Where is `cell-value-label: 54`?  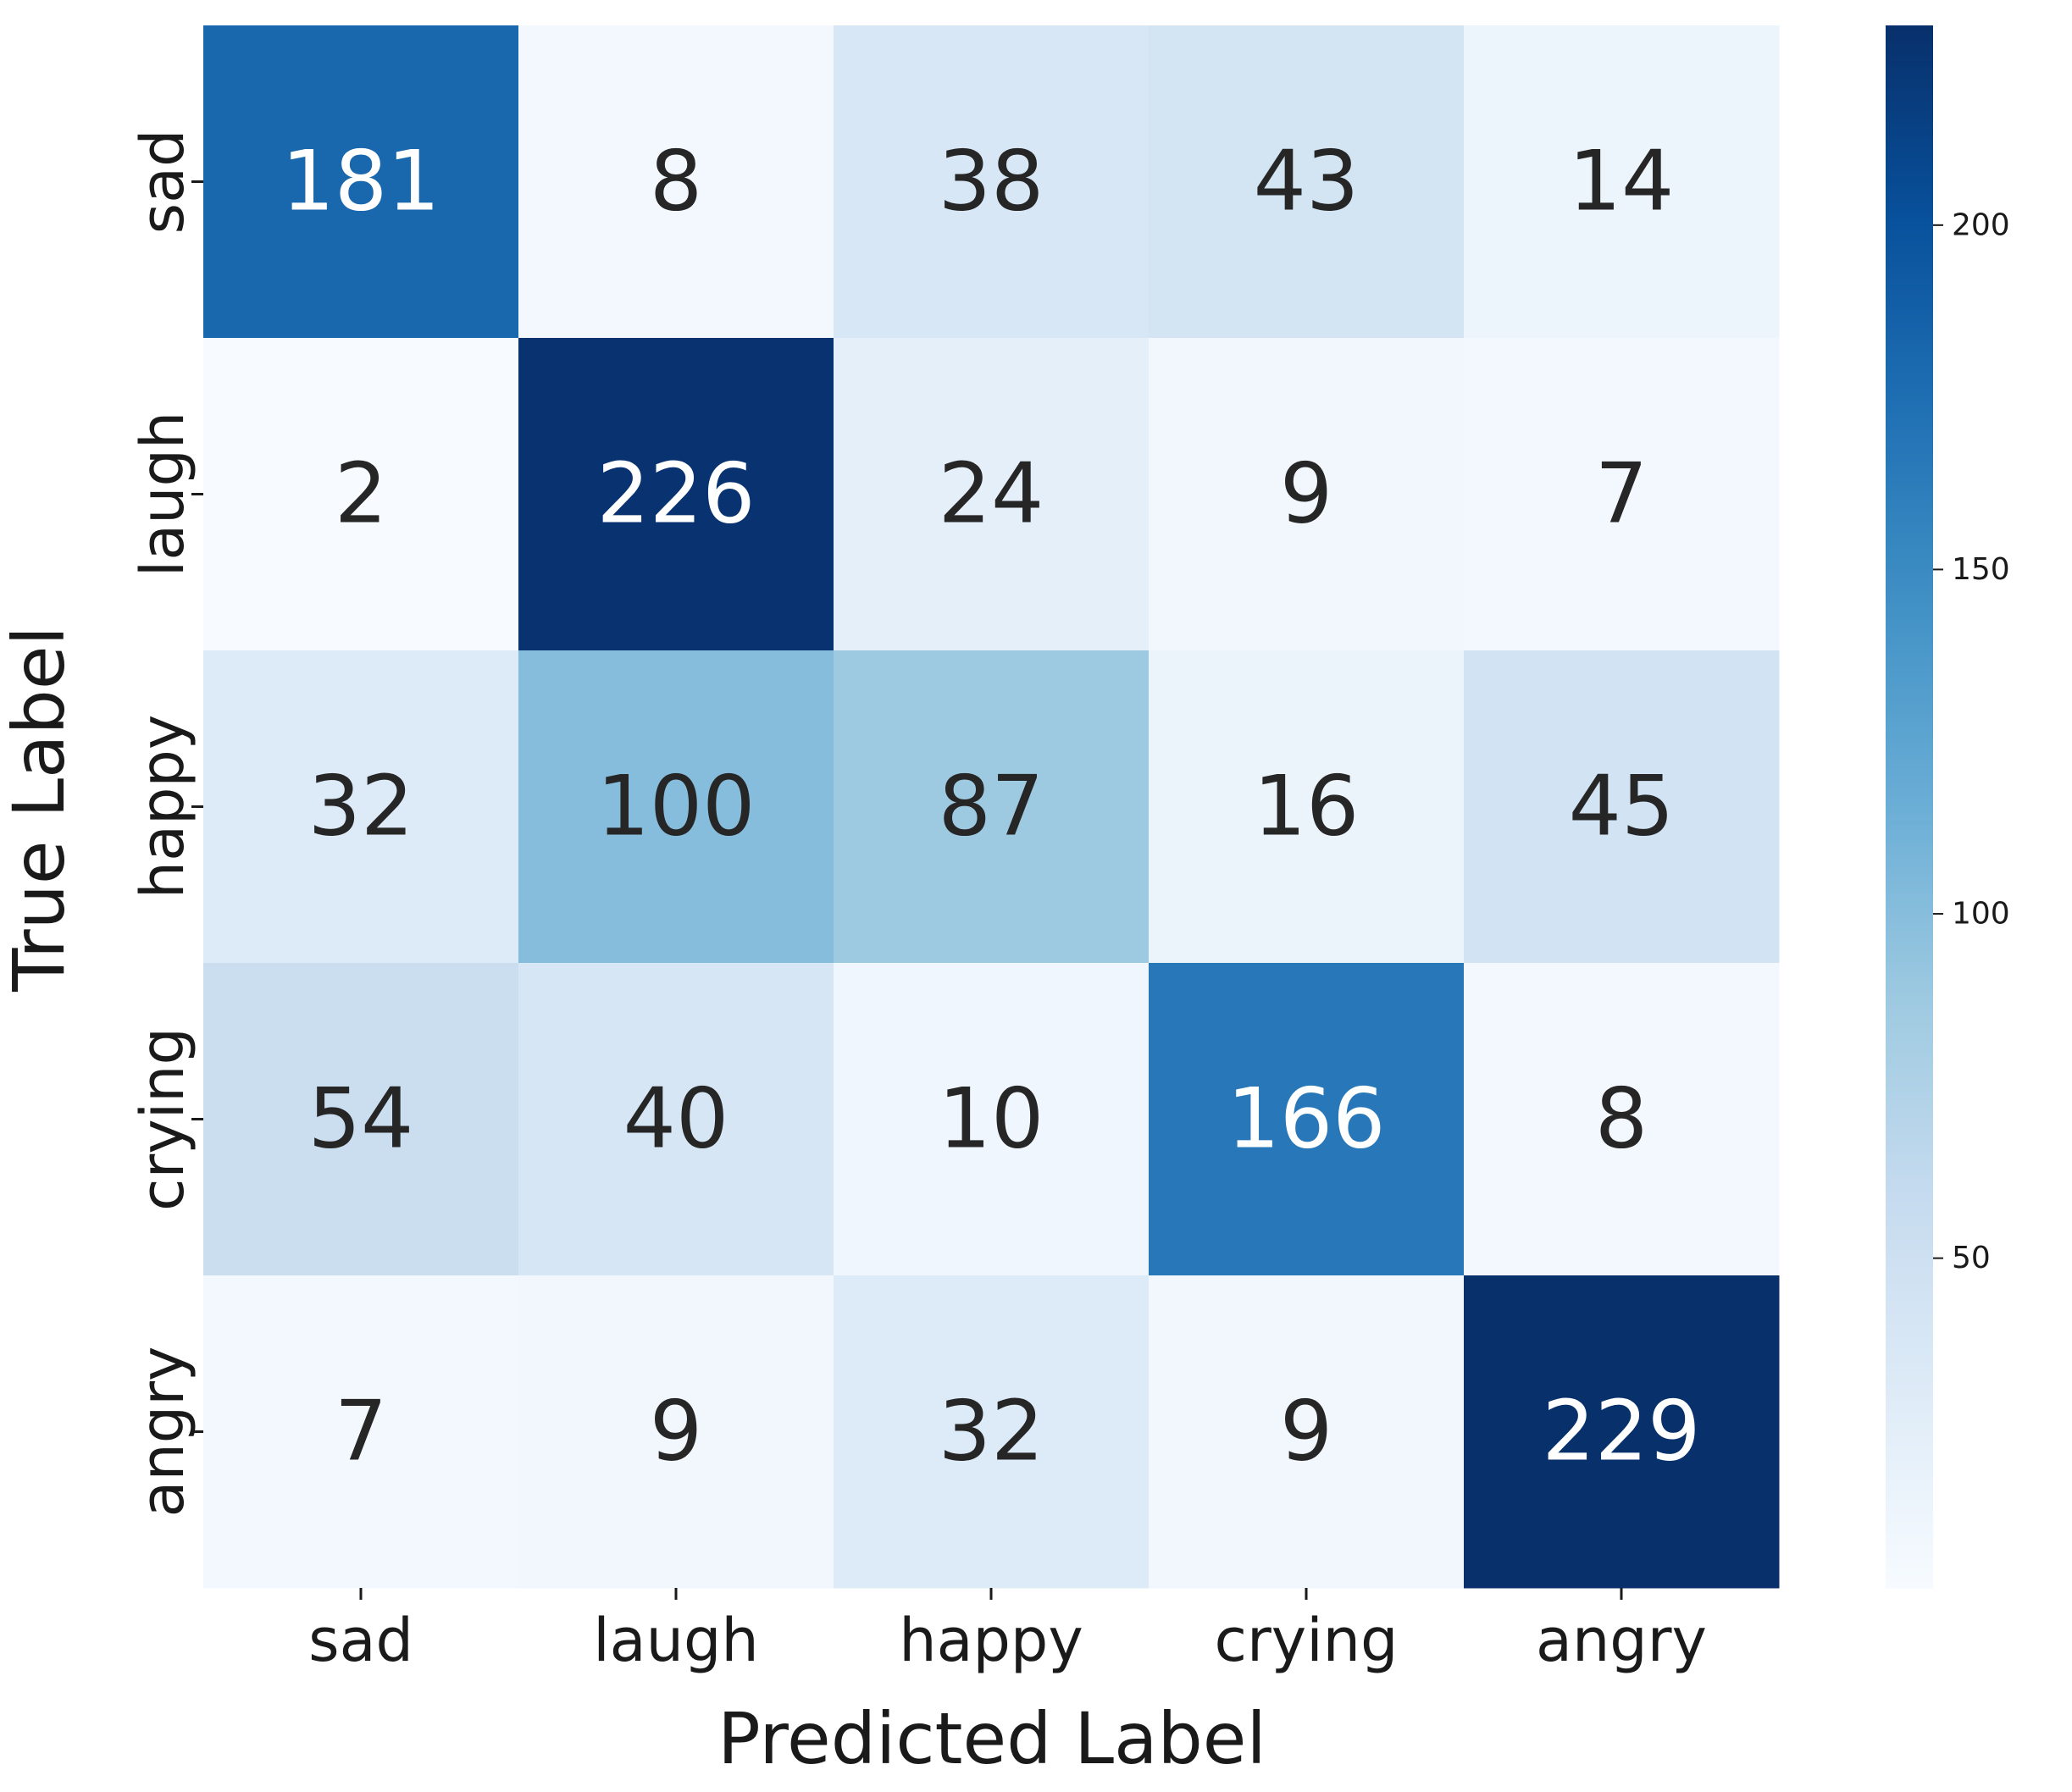
cell-value-label: 54 is located at coordinates (361, 1119).